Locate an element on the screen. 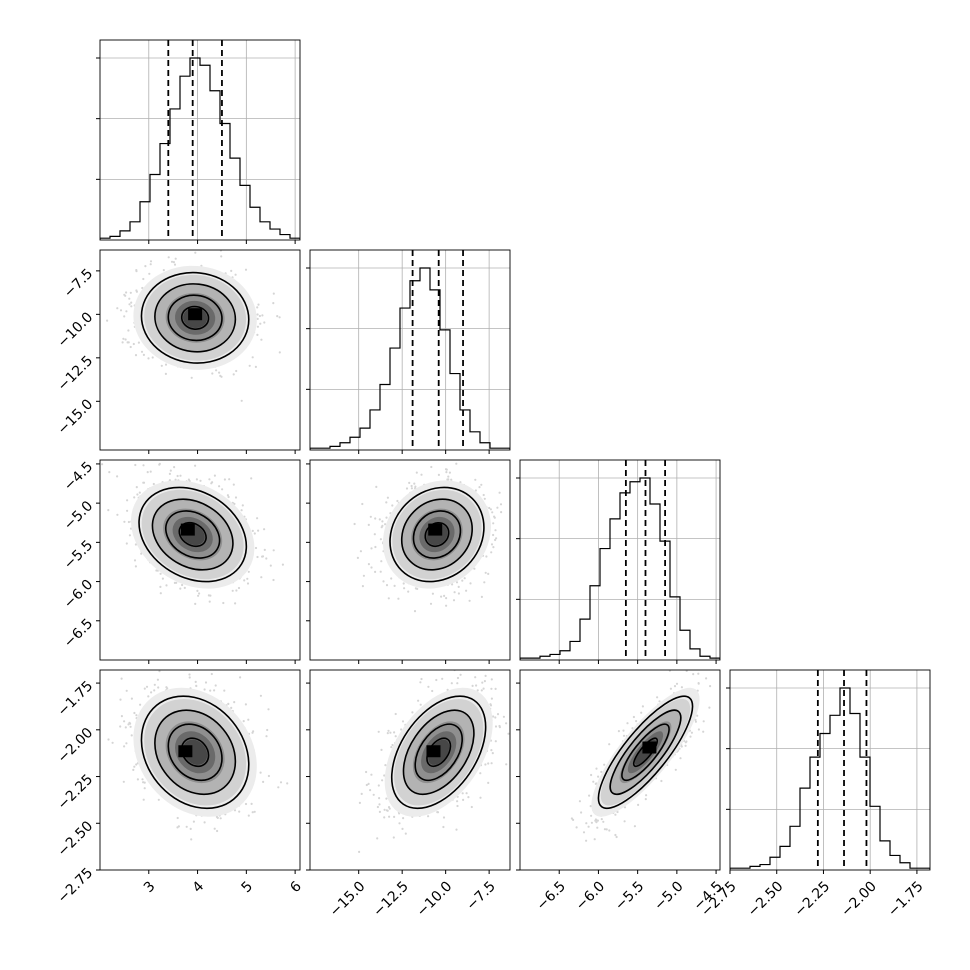 The height and width of the screenshot is (970, 970). x-tick-label: 5 is located at coordinates (247, 887).